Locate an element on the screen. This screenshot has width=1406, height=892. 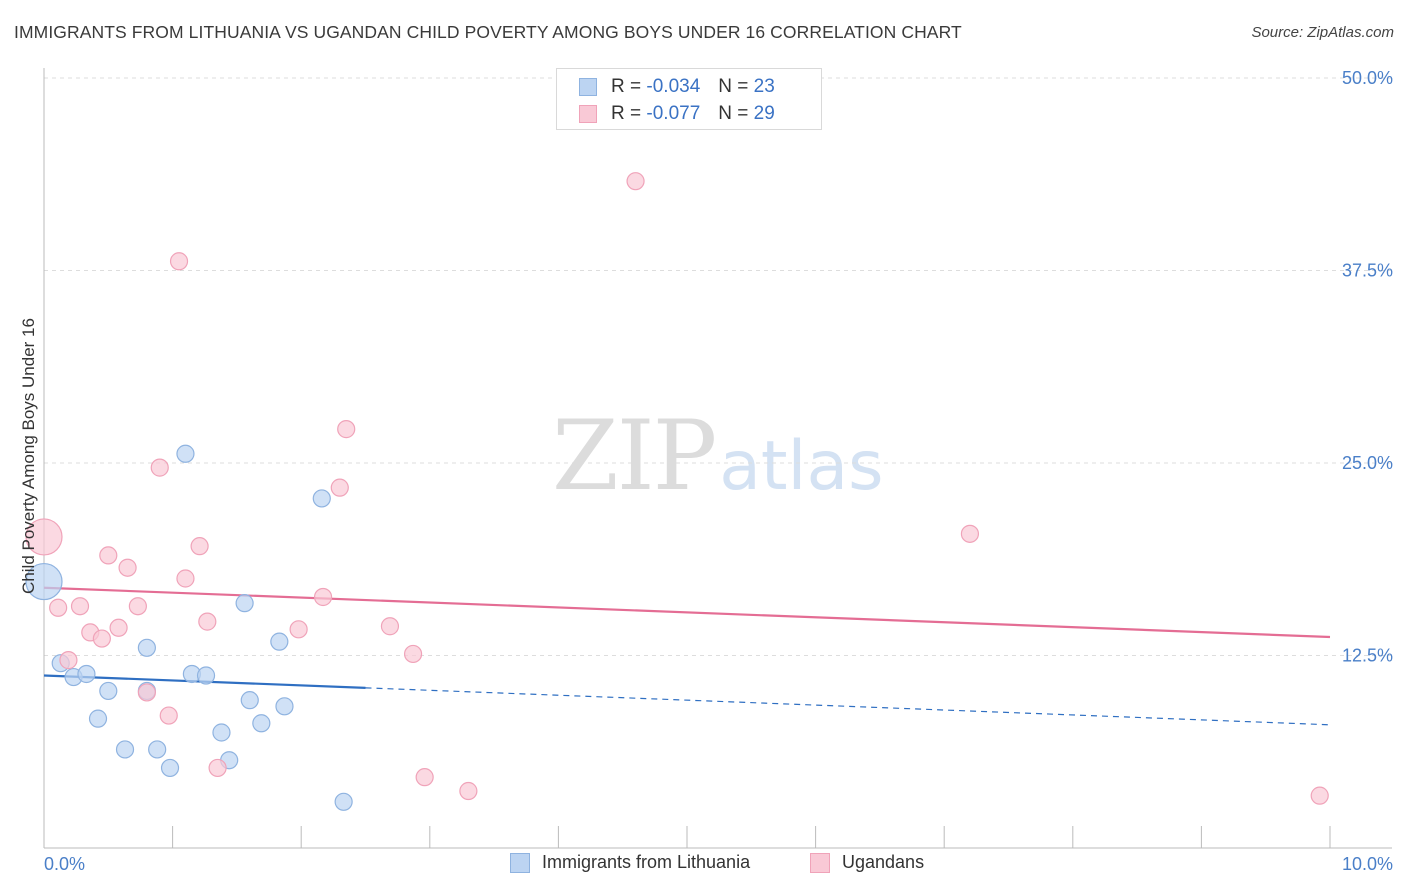
y-tick-label: 37.5% is located at coordinates (1367, 271).